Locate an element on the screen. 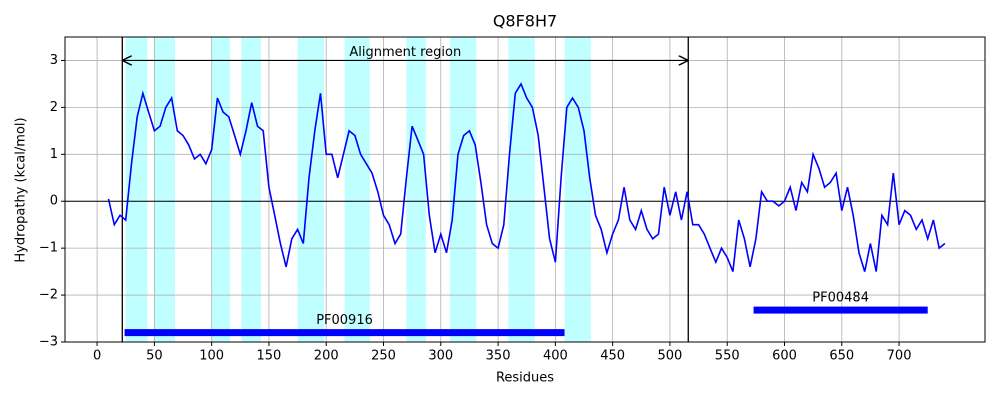  x-tick-label: 700 is located at coordinates (899, 356).